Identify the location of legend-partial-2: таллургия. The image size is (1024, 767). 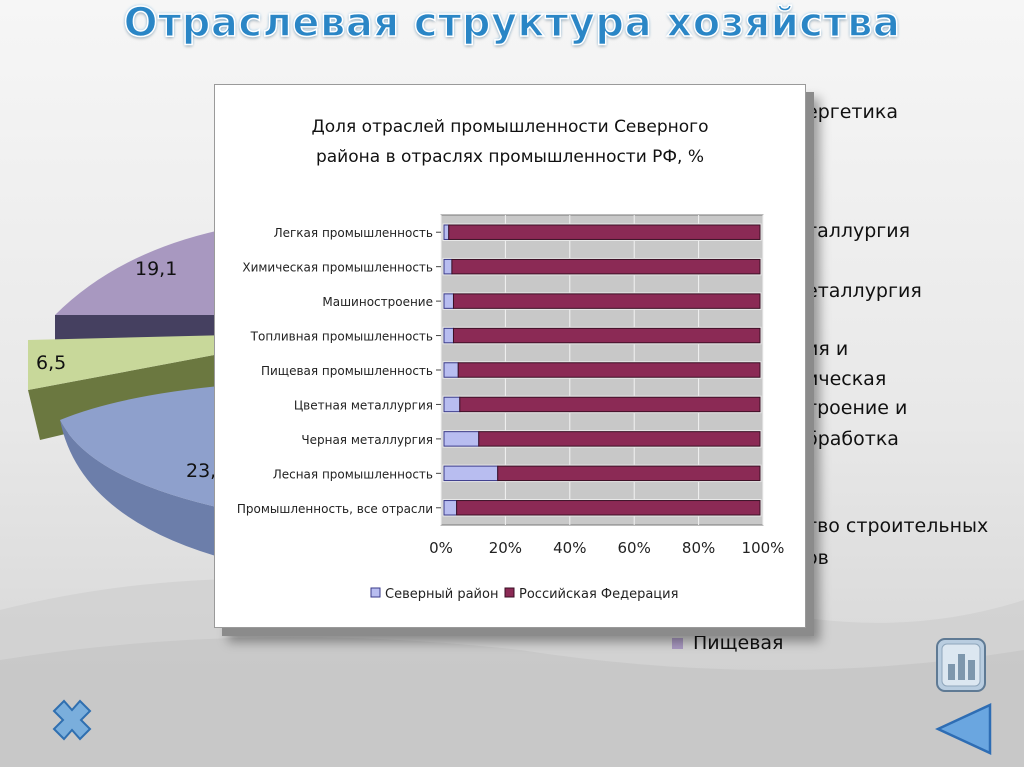
(858, 231).